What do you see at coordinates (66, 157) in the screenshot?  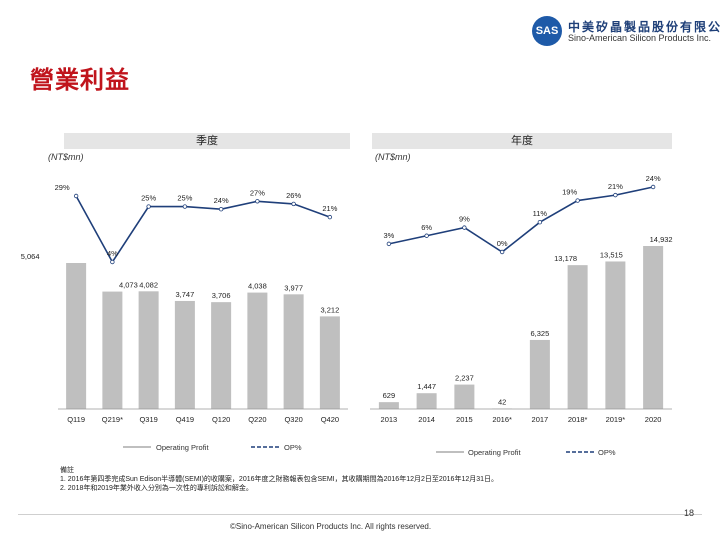 I see `quarterly-unit: (NT$mn)` at bounding box center [66, 157].